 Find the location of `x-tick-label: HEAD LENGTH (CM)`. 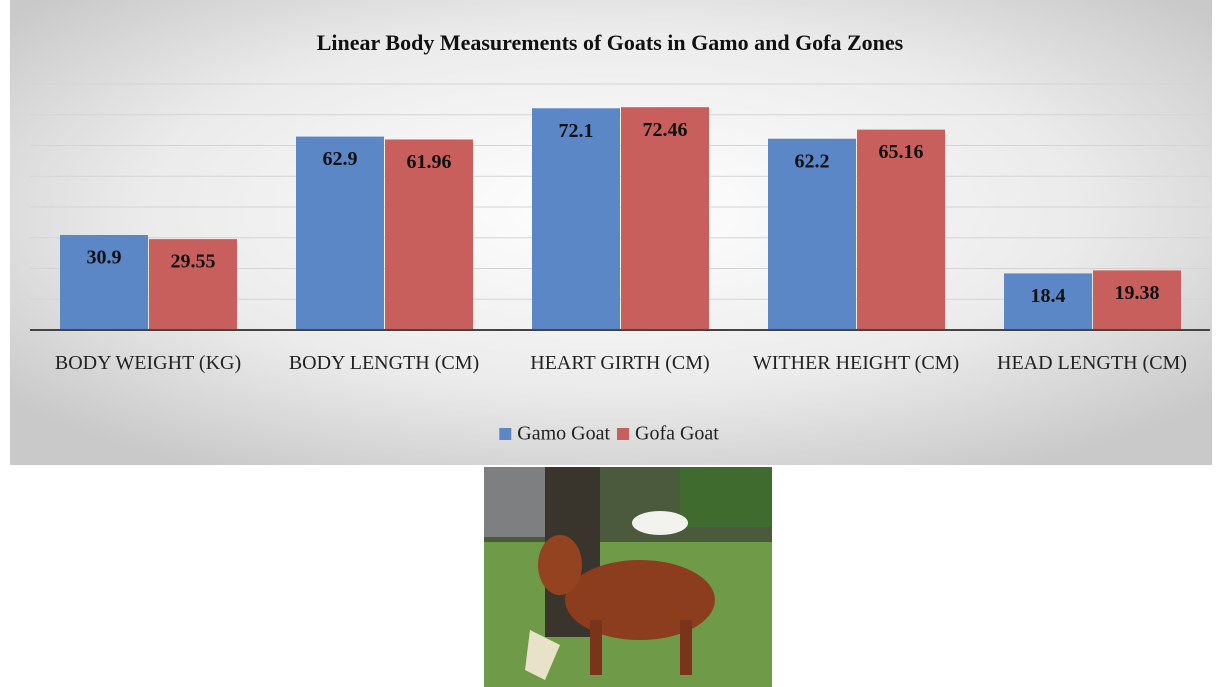

x-tick-label: HEAD LENGTH (CM) is located at coordinates (1092, 363).